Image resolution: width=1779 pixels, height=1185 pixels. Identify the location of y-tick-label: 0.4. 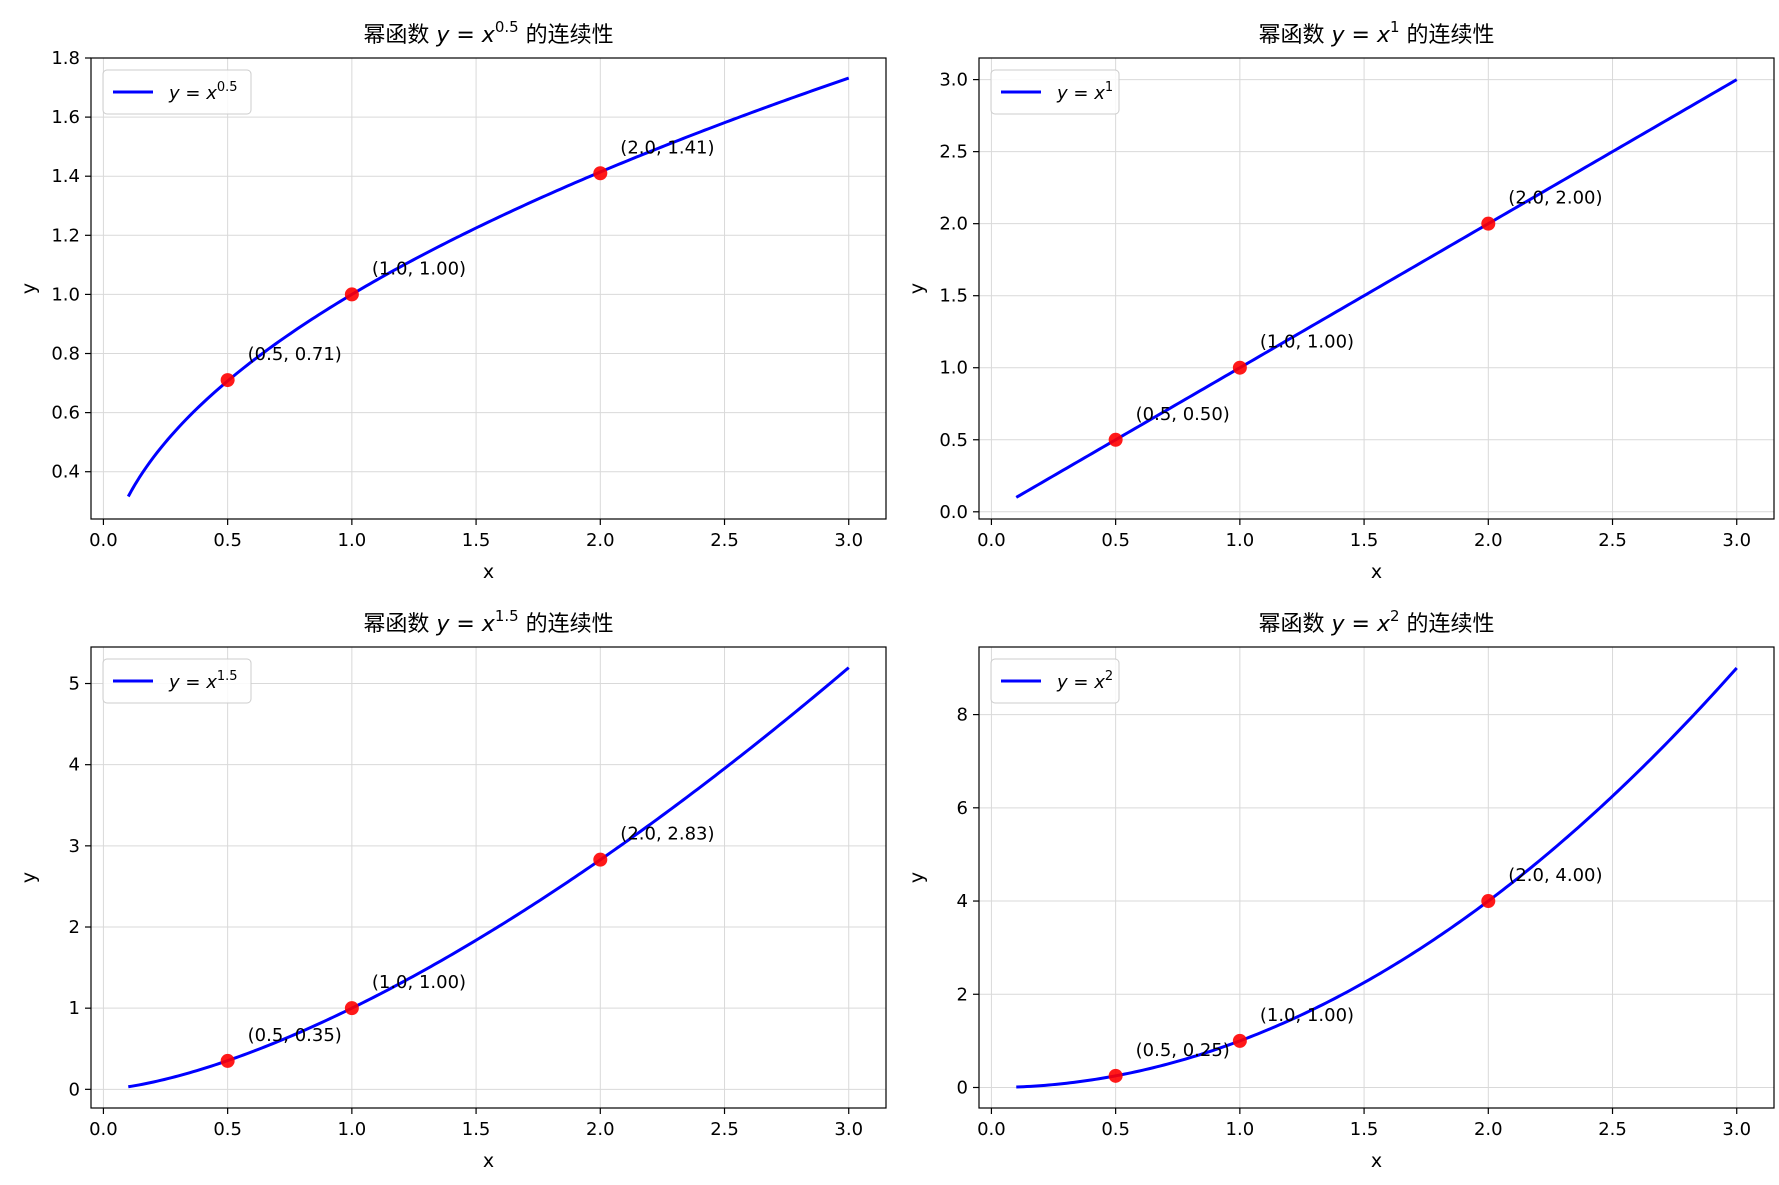
(65, 472).